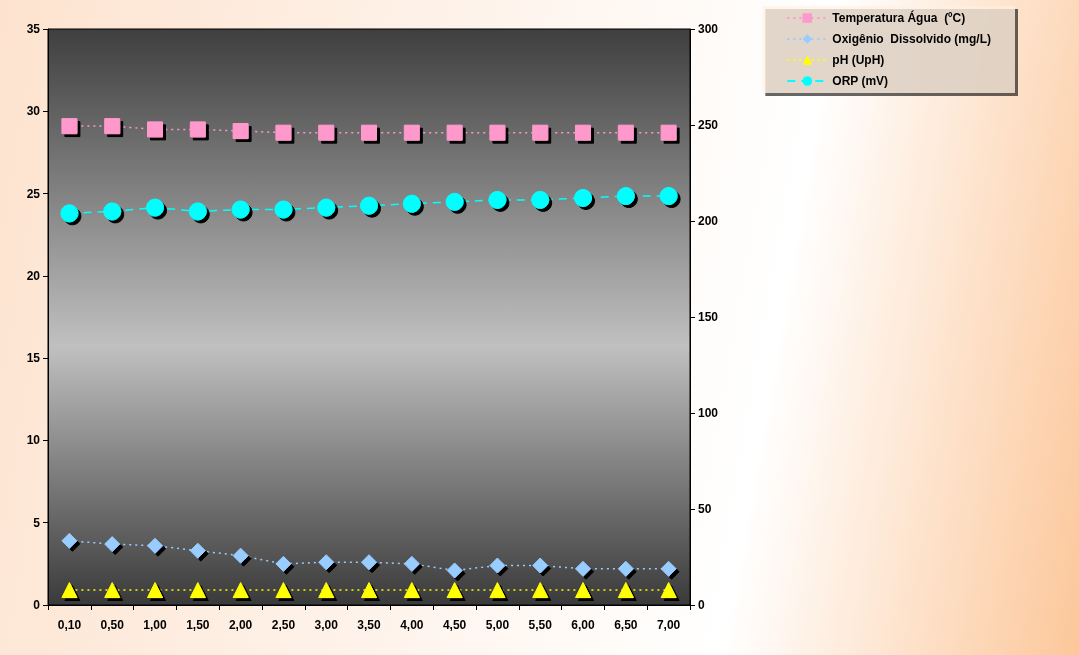  Describe the element at coordinates (283, 625) in the screenshot. I see `x-tick-label: 2,50` at that location.